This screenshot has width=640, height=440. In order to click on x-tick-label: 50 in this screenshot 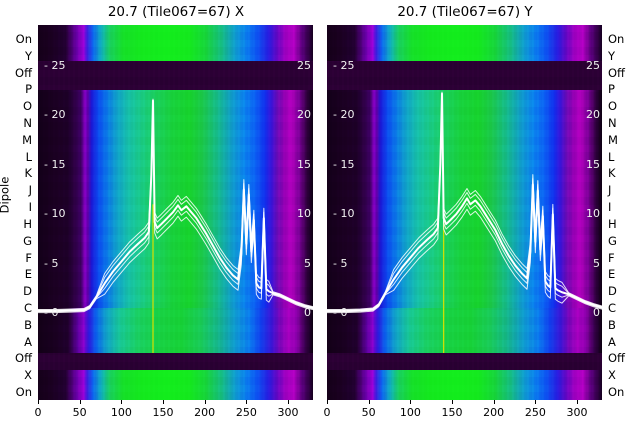, I will do `click(79, 412)`.